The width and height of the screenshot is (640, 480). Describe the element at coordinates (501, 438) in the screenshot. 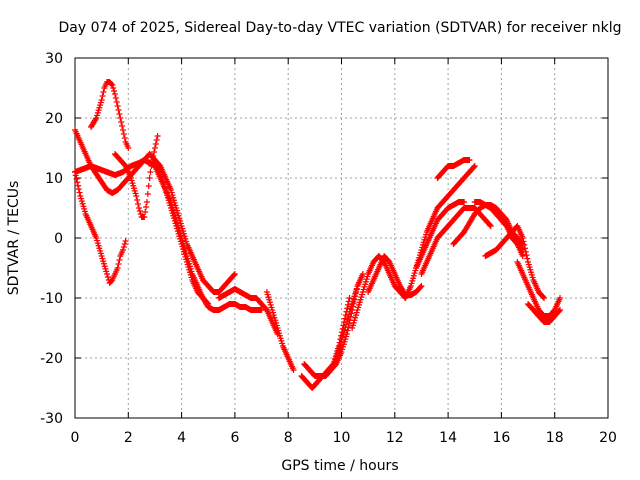

I see `x-tick-label: 16` at that location.